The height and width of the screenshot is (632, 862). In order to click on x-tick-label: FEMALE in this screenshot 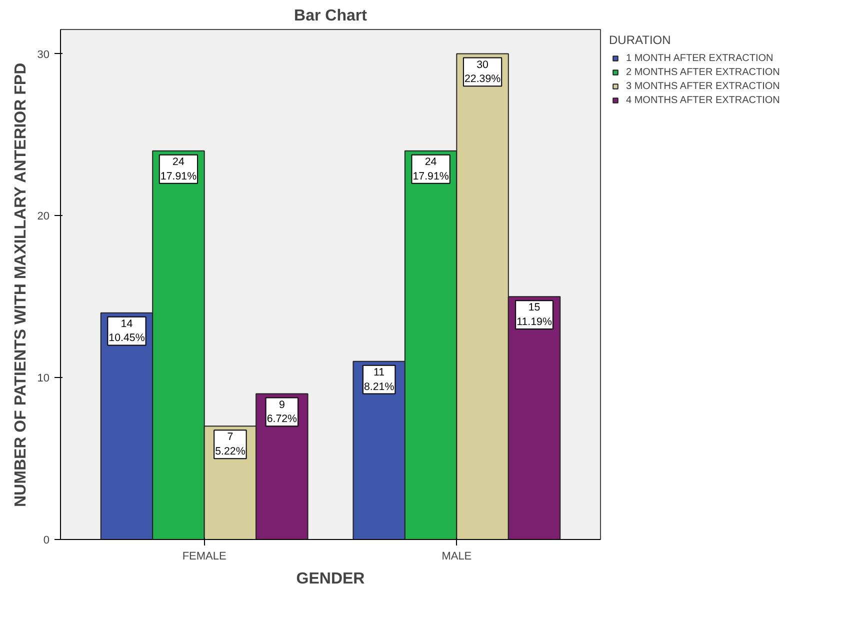, I will do `click(204, 556)`.